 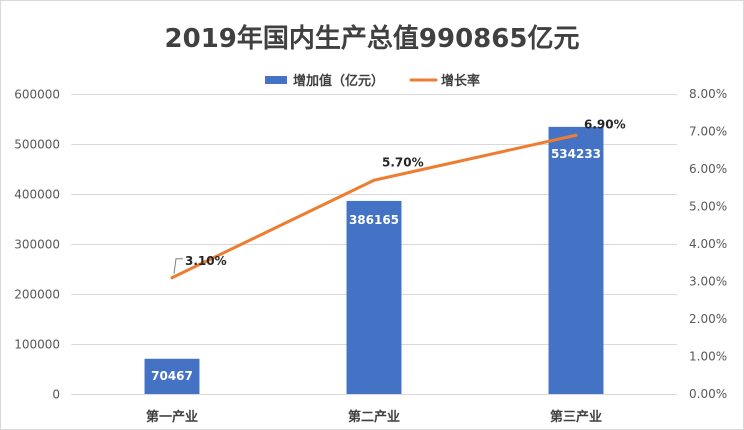 I want to click on y-right-tick-label: 8.00%, so click(x=708, y=94).